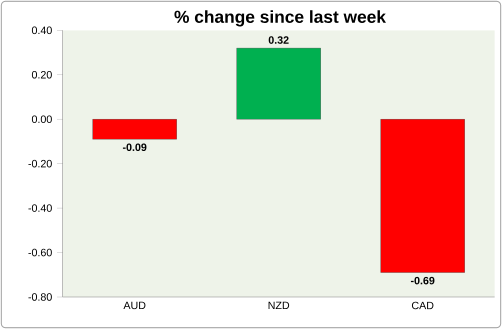  What do you see at coordinates (40, 252) in the screenshot?
I see `y-tick-label: -0.60` at bounding box center [40, 252].